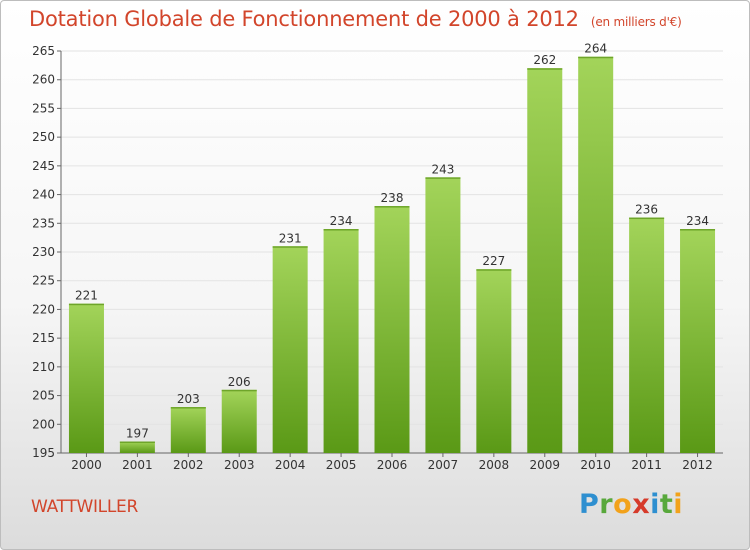 Image resolution: width=750 pixels, height=550 pixels. I want to click on x-tick-label: 2009, so click(544, 465).